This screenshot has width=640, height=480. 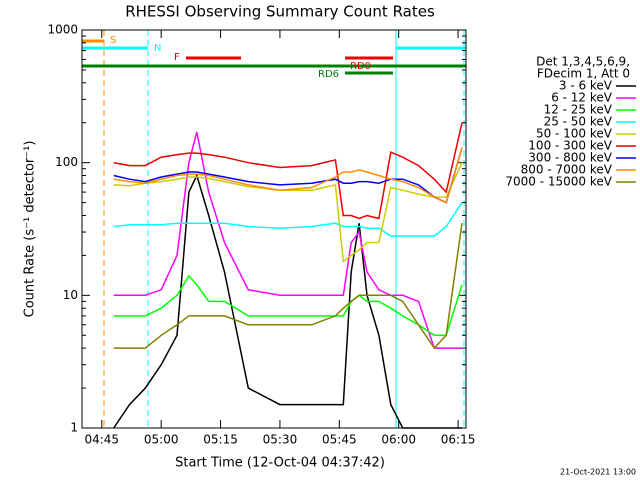 I want to click on y-tick-label: 100, so click(x=66, y=162).